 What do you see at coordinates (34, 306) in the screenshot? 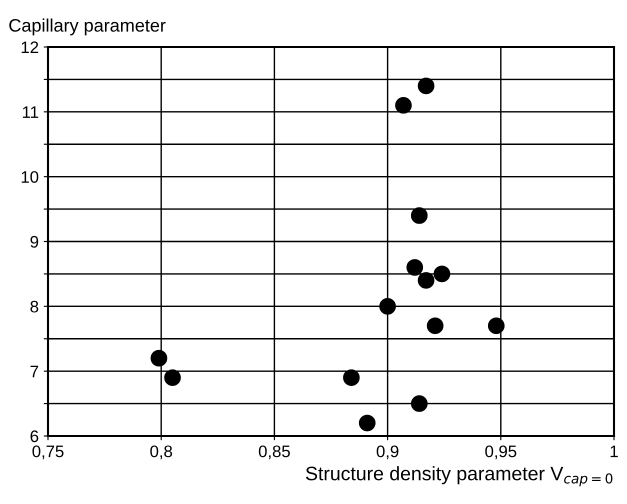
I see `y-tick-label: 8` at bounding box center [34, 306].